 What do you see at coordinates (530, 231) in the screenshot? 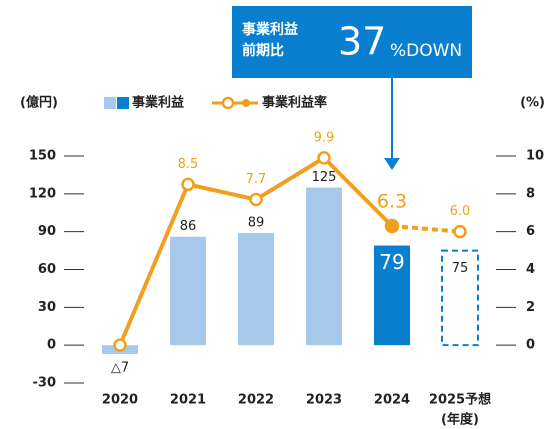
I see `y2-tick-label: 6` at bounding box center [530, 231].